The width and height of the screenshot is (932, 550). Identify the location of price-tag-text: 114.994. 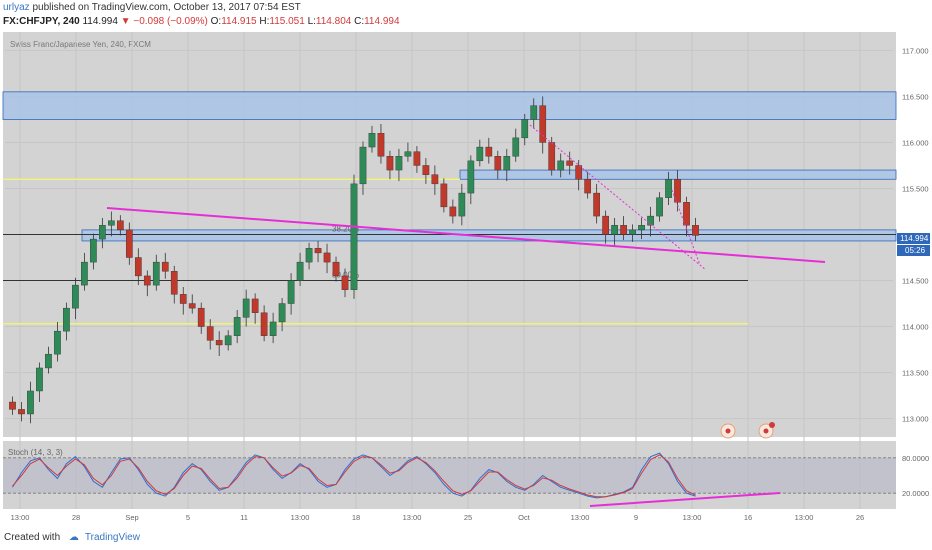
(914, 238).